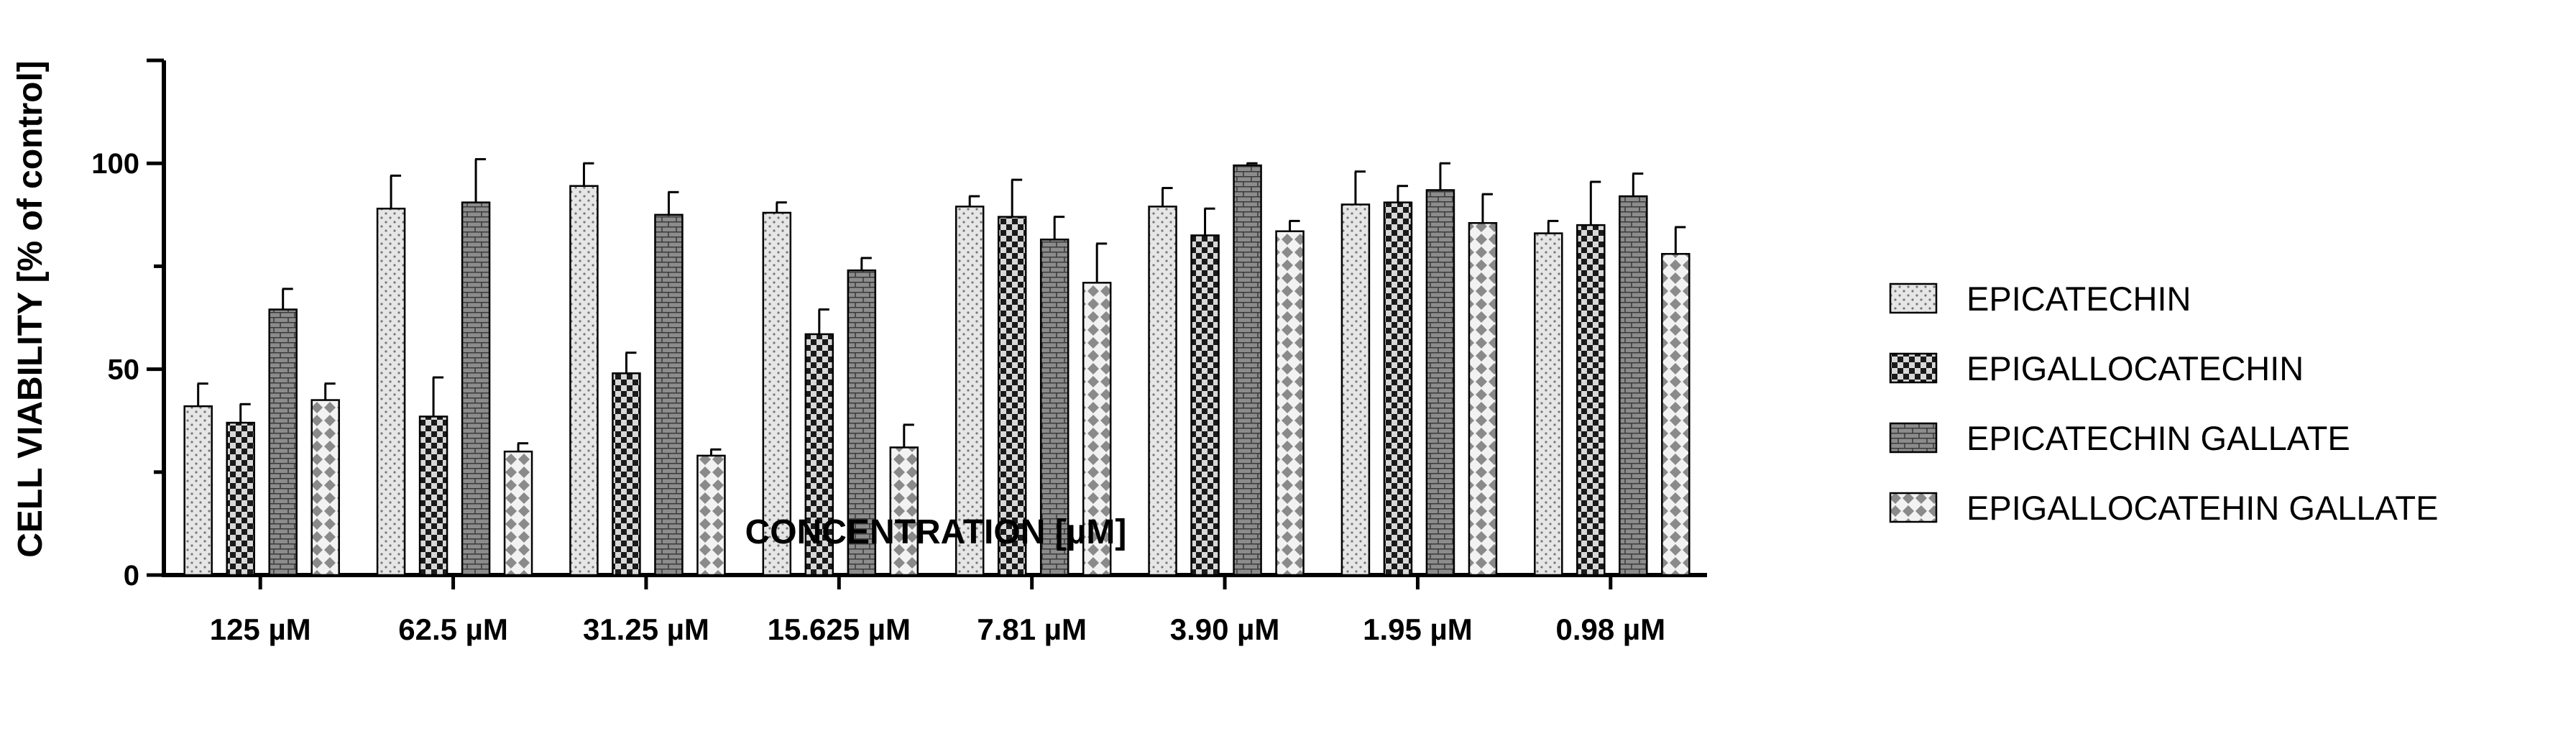  What do you see at coordinates (260, 629) in the screenshot?
I see `x-tick-label: 125 µM` at bounding box center [260, 629].